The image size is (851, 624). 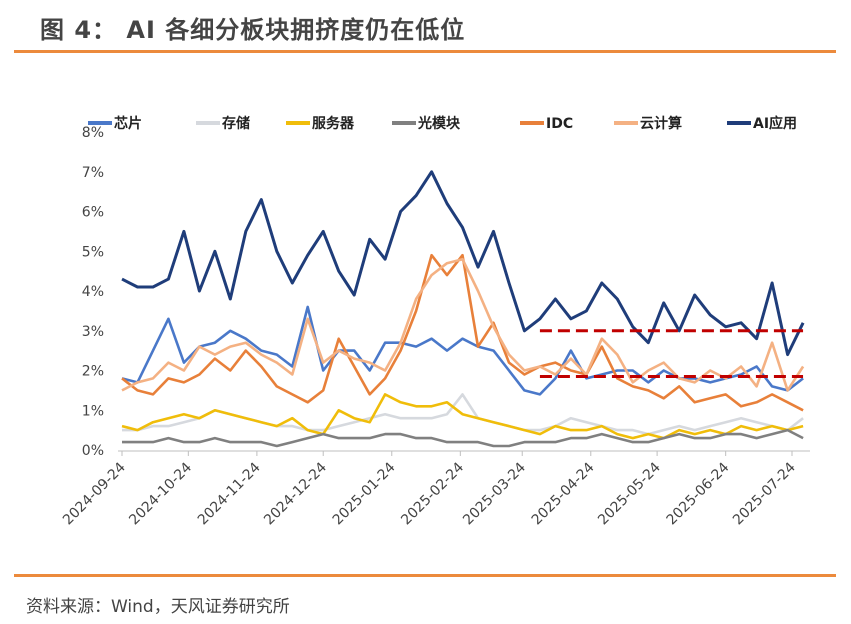 What do you see at coordinates (128, 123) in the screenshot?
I see `legend-label: 芯片` at bounding box center [128, 123].